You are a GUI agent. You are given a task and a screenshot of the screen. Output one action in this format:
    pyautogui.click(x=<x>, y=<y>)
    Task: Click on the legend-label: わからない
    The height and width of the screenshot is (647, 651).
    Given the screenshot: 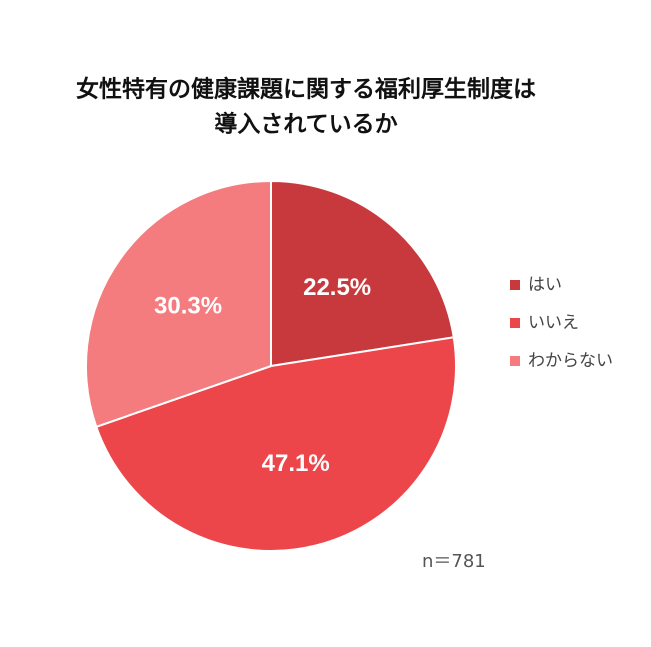 What is the action you would take?
    pyautogui.click(x=570, y=361)
    